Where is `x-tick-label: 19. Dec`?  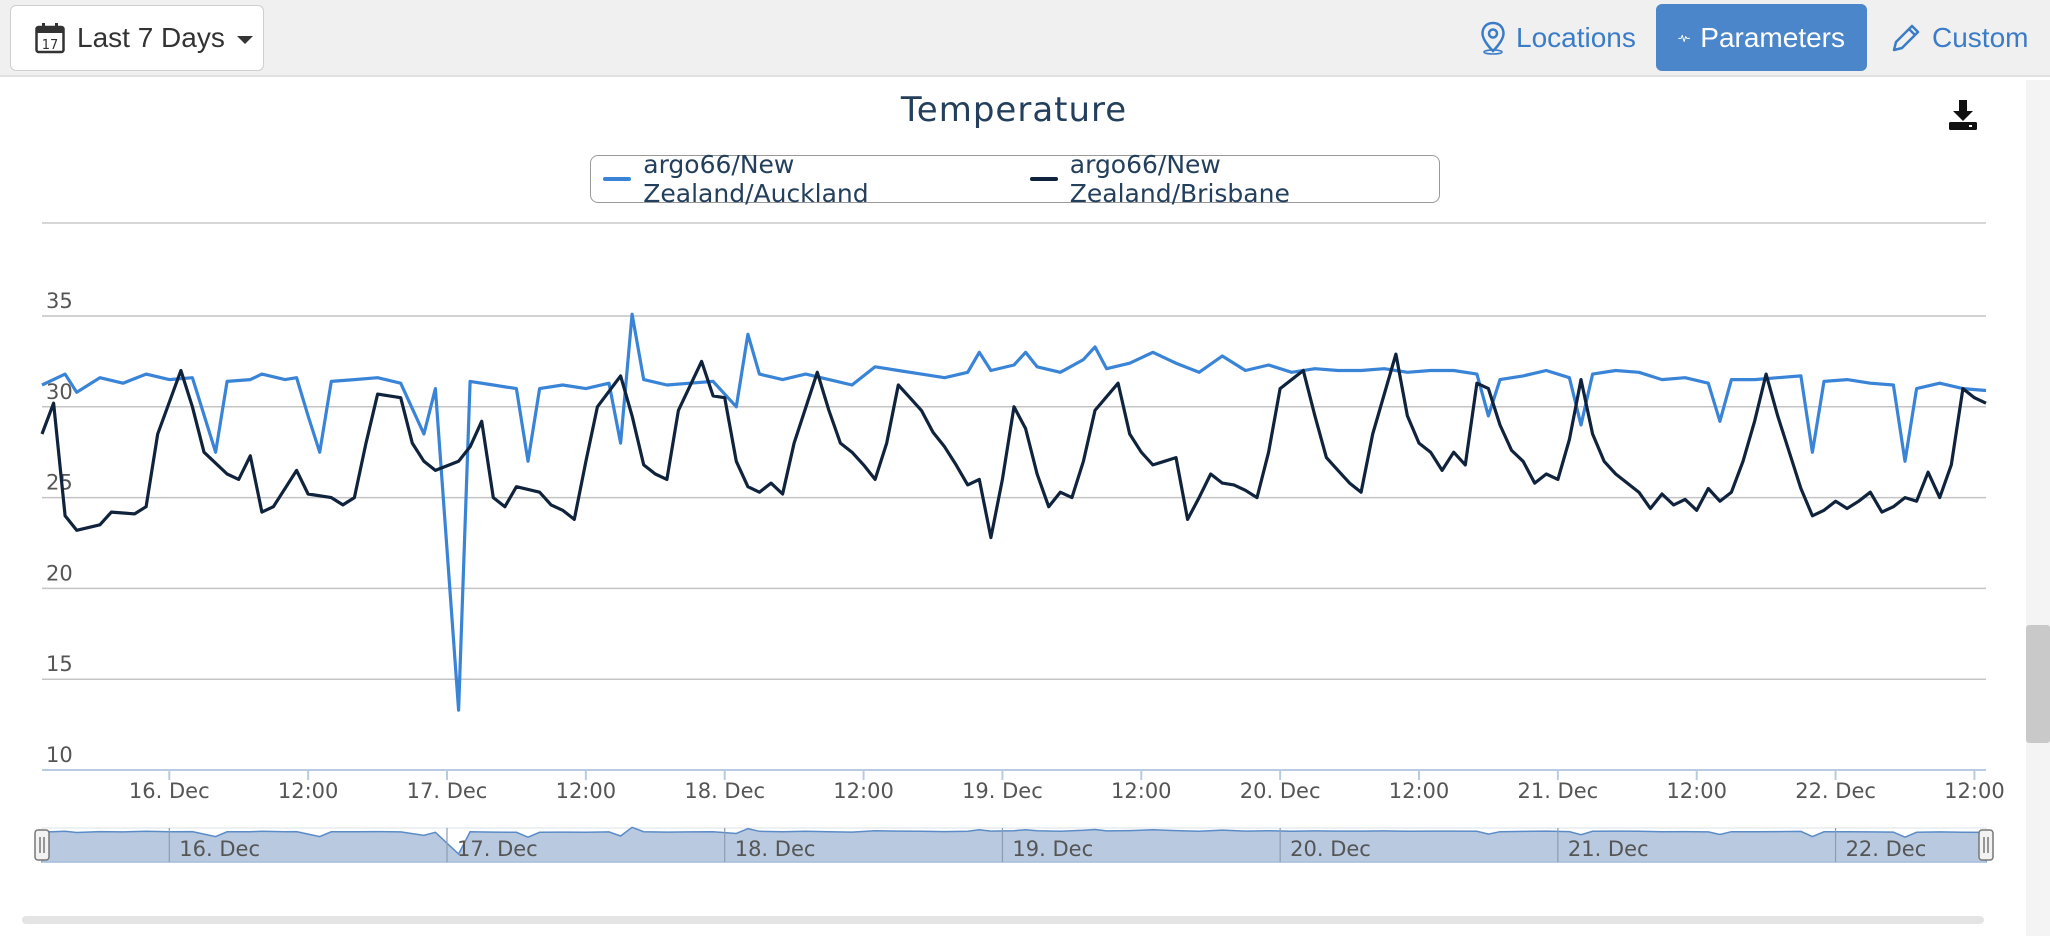 x-tick-label: 19. Dec is located at coordinates (1002, 791).